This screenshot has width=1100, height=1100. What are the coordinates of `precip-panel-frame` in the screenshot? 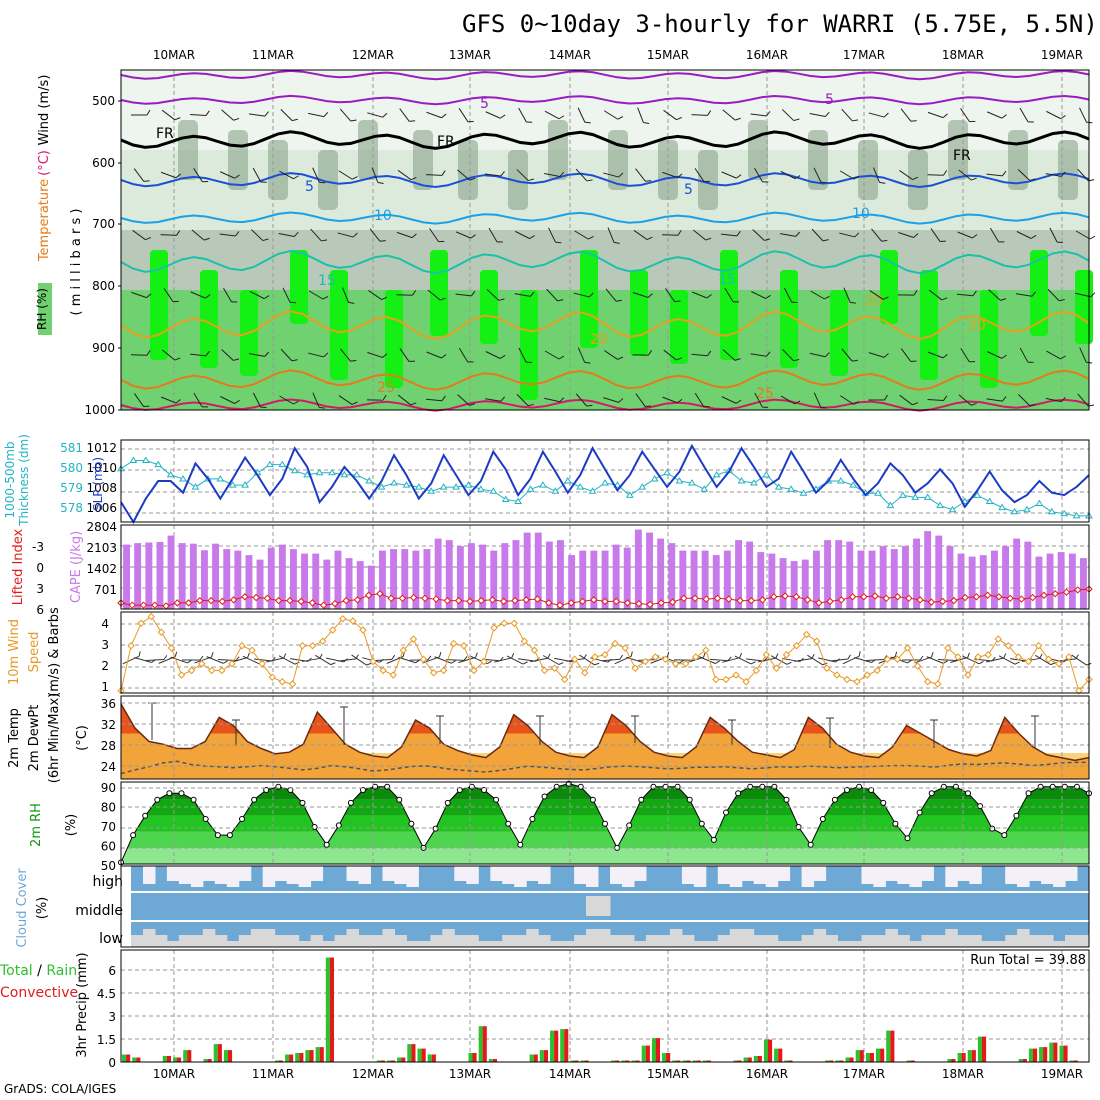 It's located at (605, 1006).